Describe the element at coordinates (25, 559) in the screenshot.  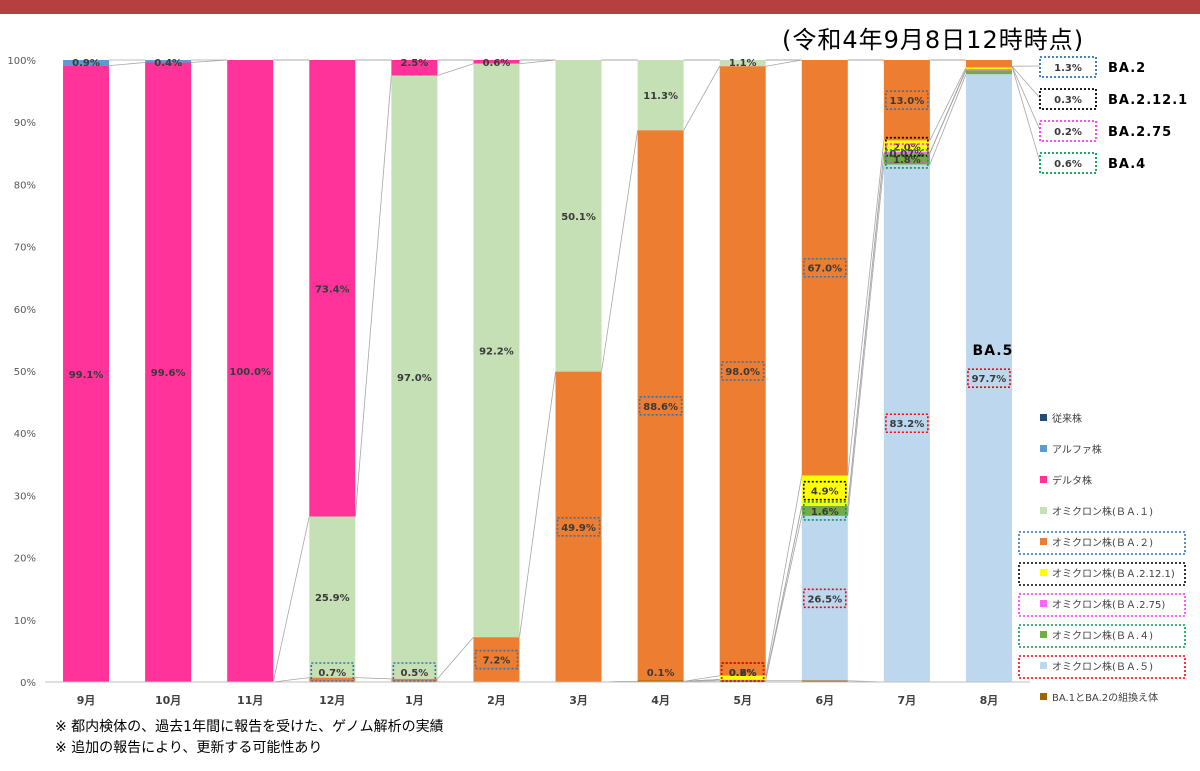
I see `y-tick-label: 20%` at that location.